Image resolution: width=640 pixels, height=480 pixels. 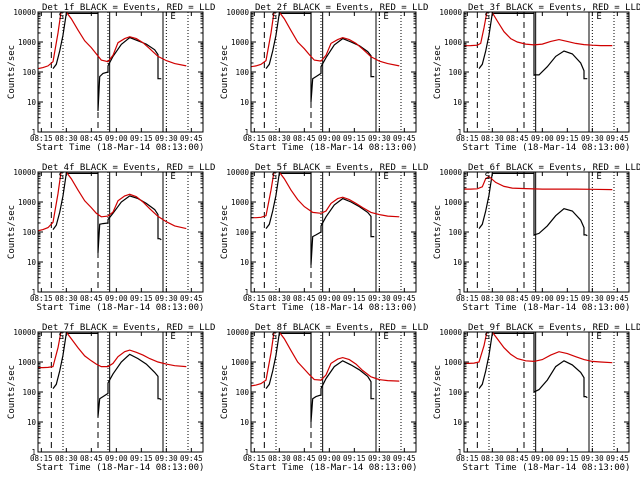 I want to click on panel-title: Det_5f BLACK = Events, RED = LLD, so click(x=341, y=168).